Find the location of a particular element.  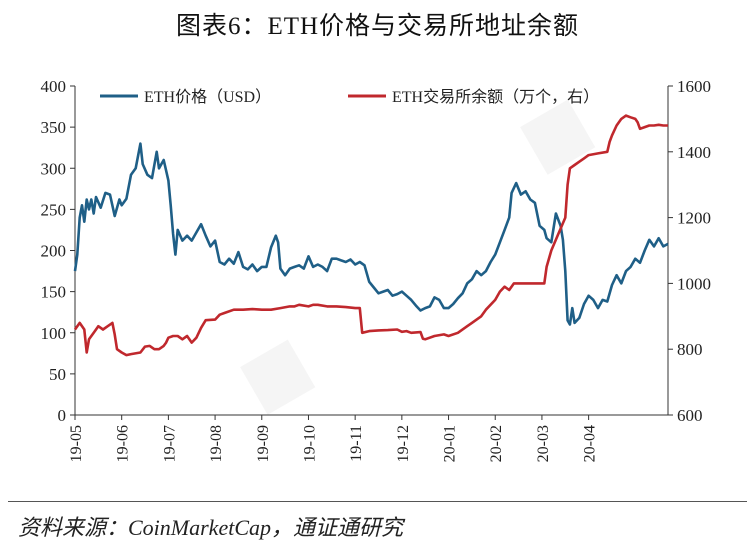

y-right-tick-label: 1400 is located at coordinates (694, 152).